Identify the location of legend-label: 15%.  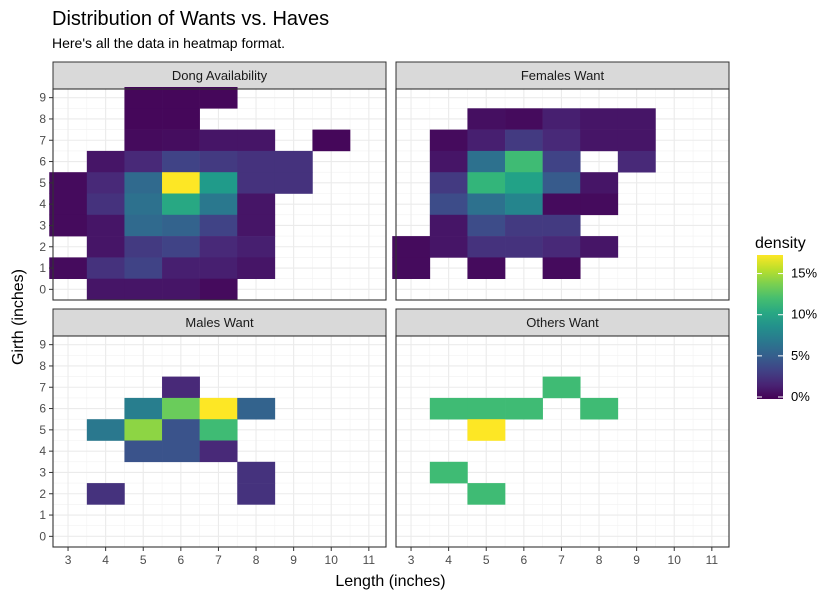
(804, 273).